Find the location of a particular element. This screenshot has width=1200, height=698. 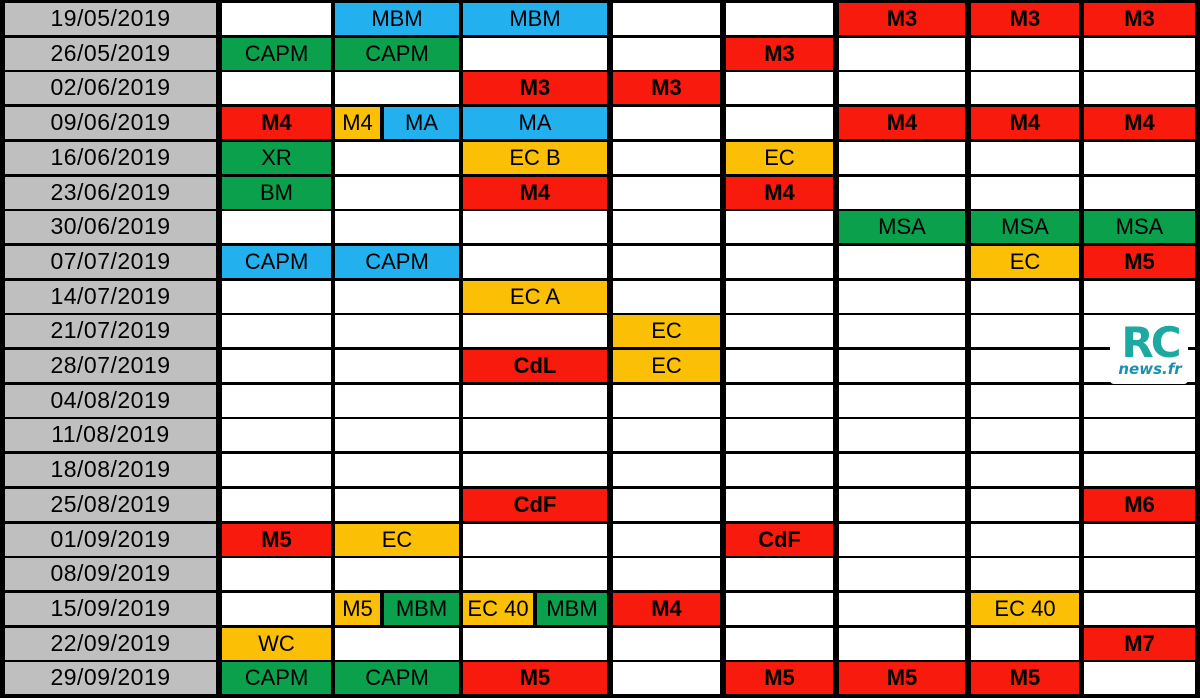

row-date: 19/05/2019 is located at coordinates (110, 19).